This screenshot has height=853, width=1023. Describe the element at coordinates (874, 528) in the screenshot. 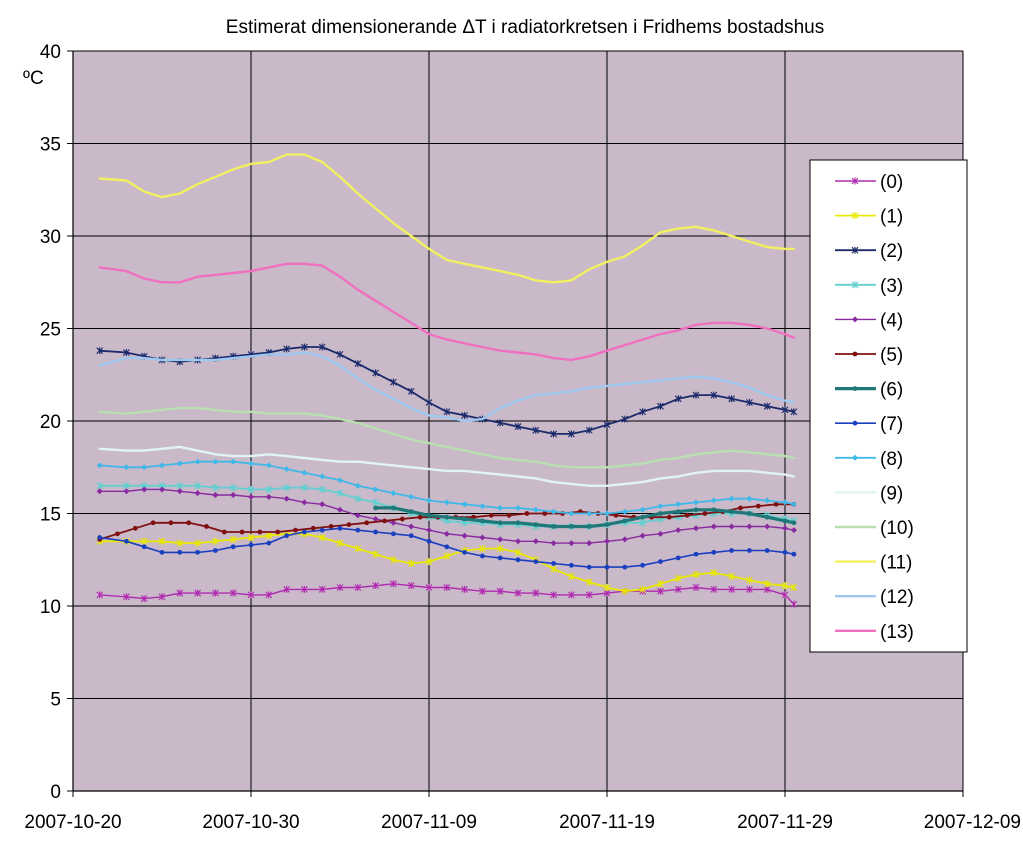

I see `legend-item-10: (10)` at that location.